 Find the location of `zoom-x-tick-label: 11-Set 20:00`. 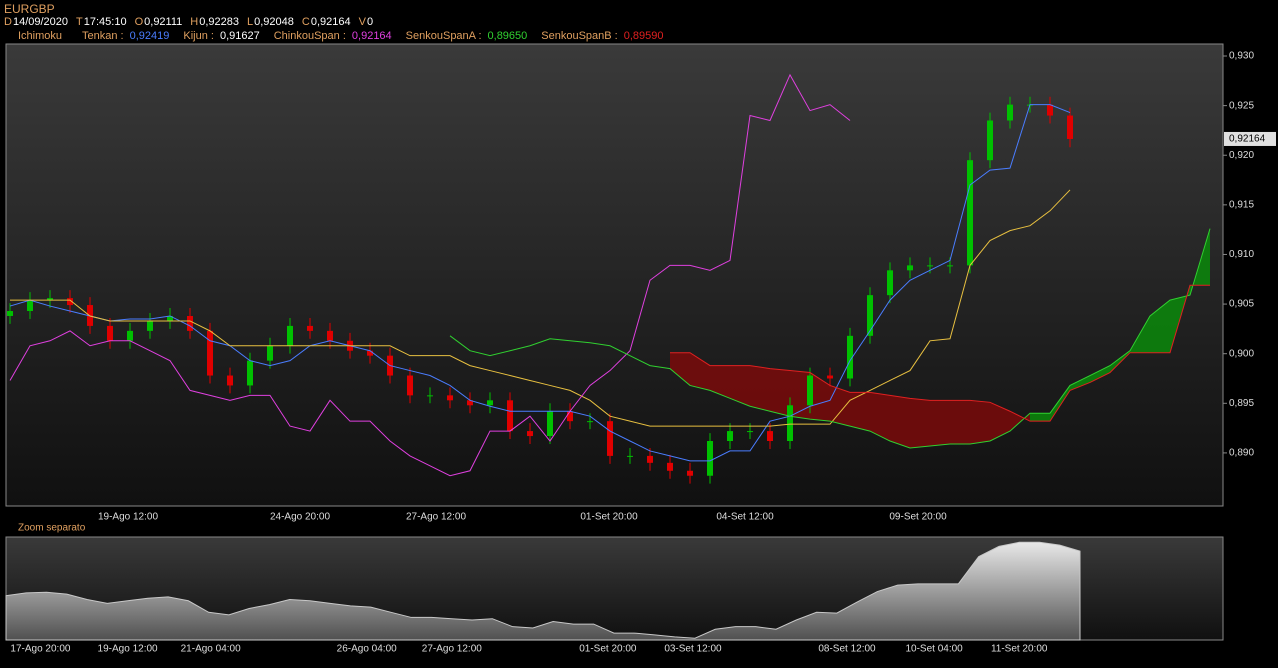

zoom-x-tick-label: 11-Set 20:00 is located at coordinates (1019, 649).